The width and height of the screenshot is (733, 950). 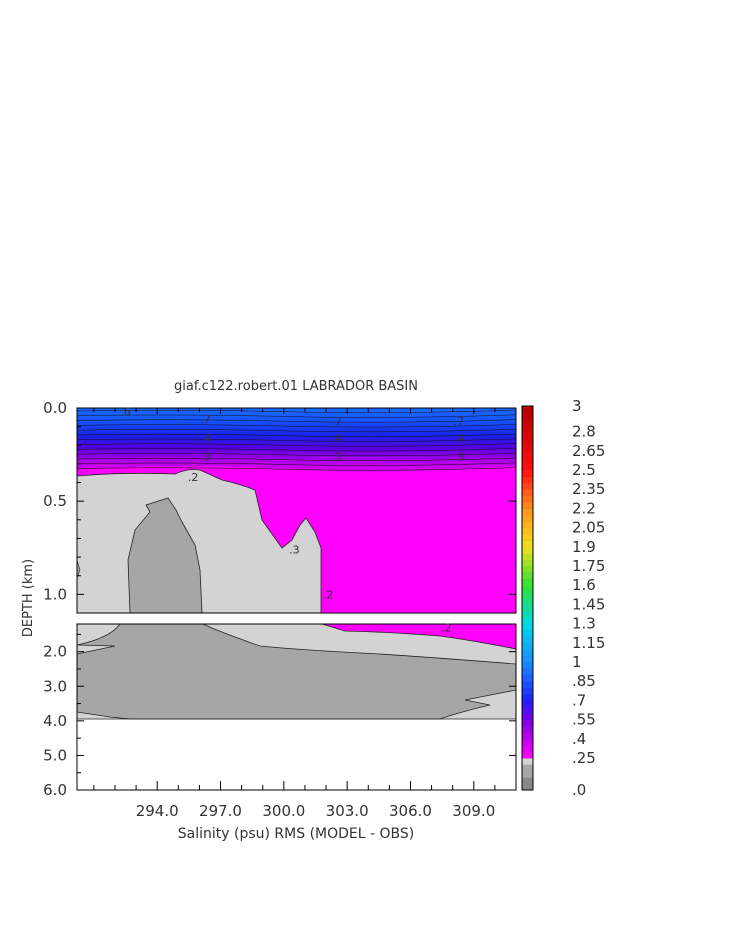 I want to click on x-tick-label: 303.0, so click(x=347, y=811).